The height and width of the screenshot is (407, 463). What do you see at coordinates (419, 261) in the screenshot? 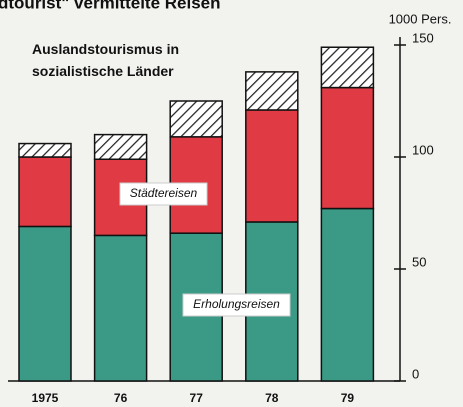
I see `y-tick-label: 50` at bounding box center [419, 261].